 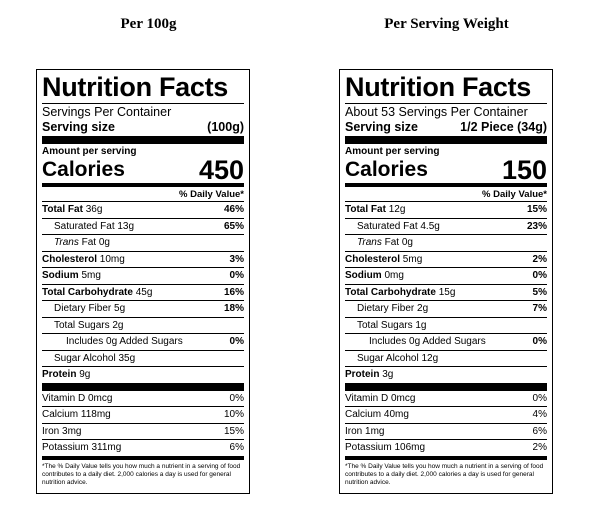 What do you see at coordinates (148, 24) in the screenshot?
I see `column-heading-per-100g: Per 100g` at bounding box center [148, 24].